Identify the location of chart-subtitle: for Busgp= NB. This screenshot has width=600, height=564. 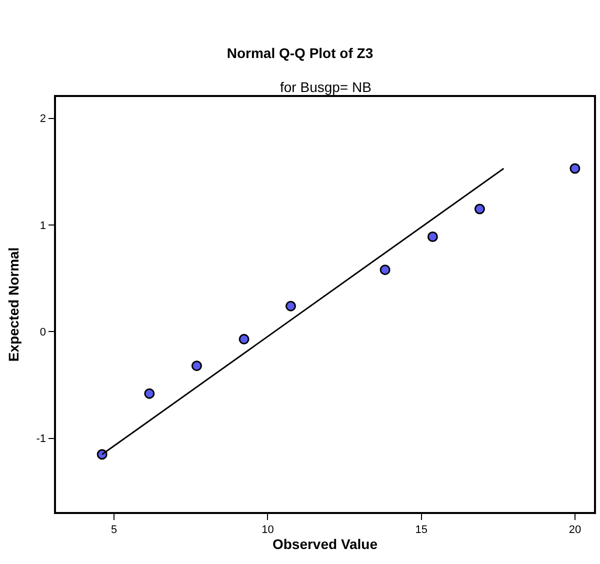
(326, 87).